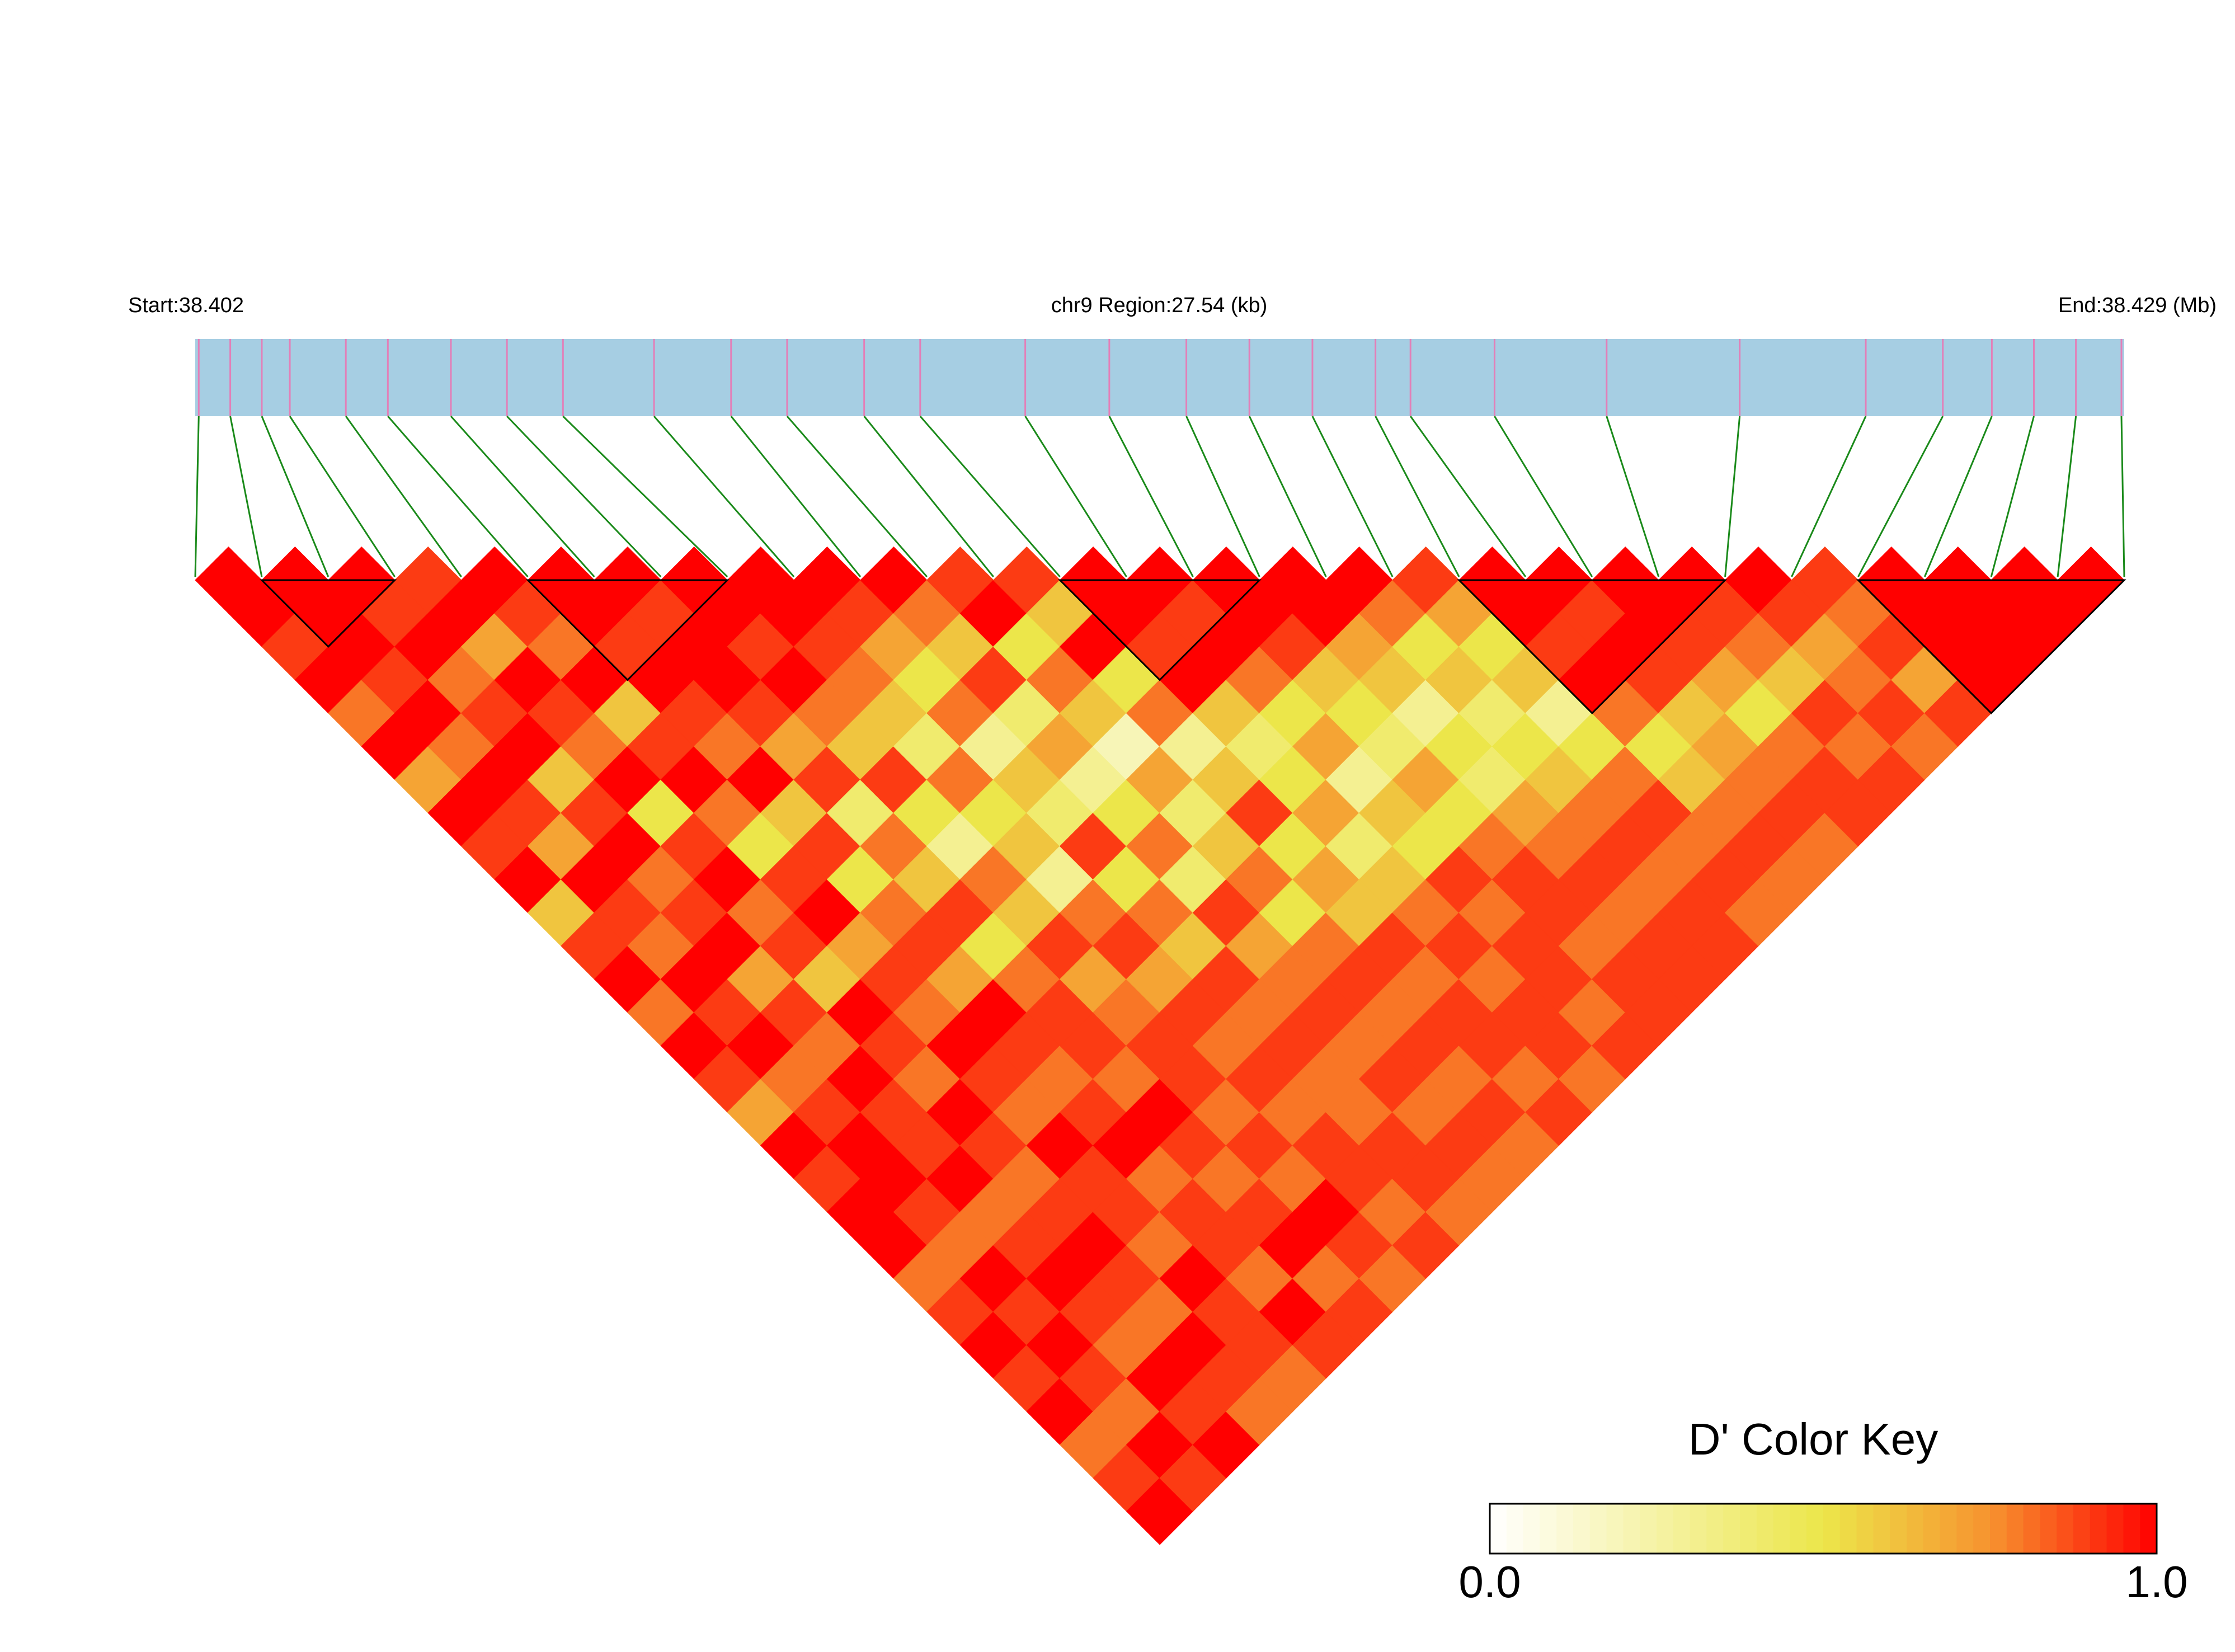 The image size is (2235, 1652). I want to click on key-tick-label: 0.0, so click(1489, 1582).